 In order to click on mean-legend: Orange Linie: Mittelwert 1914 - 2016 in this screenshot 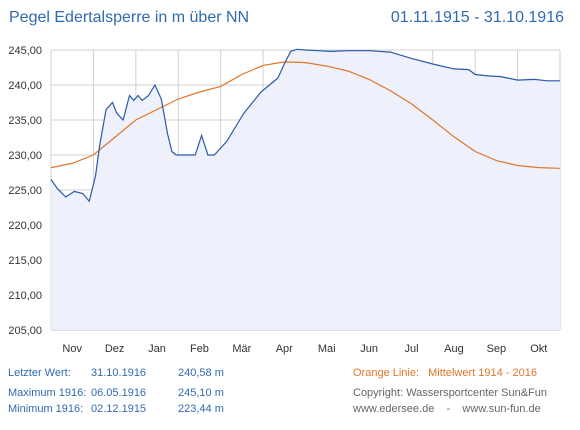, I will do `click(445, 373)`.